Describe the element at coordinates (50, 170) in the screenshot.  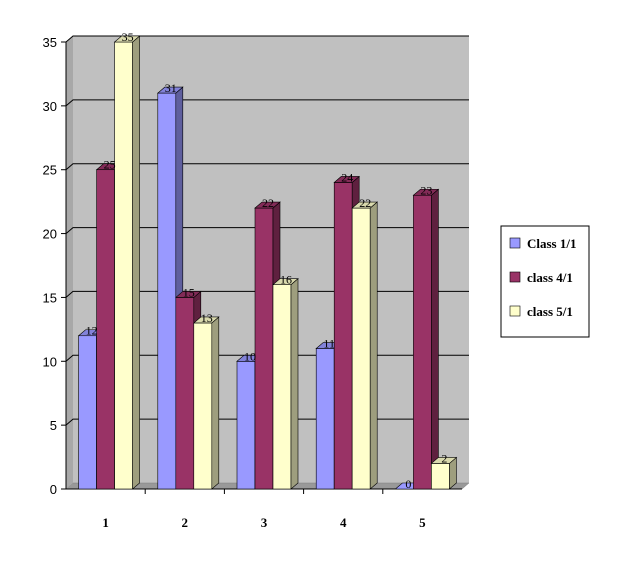
I see `y-tick-label: 25` at that location.